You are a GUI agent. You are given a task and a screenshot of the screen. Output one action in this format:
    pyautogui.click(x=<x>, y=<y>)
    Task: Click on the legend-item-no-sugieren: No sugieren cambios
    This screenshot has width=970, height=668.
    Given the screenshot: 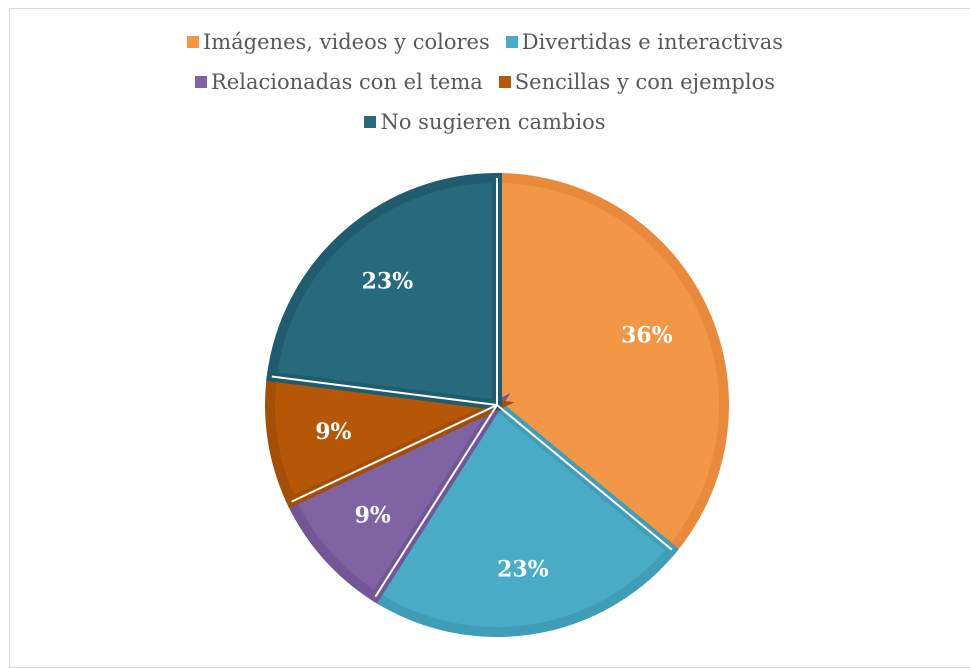 What is the action you would take?
    pyautogui.click(x=485, y=122)
    